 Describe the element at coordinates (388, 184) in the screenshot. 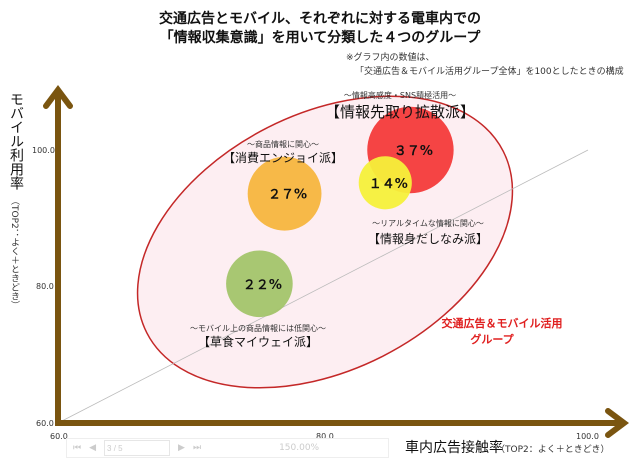

I see `bubble-label-yellow: １４%` at that location.